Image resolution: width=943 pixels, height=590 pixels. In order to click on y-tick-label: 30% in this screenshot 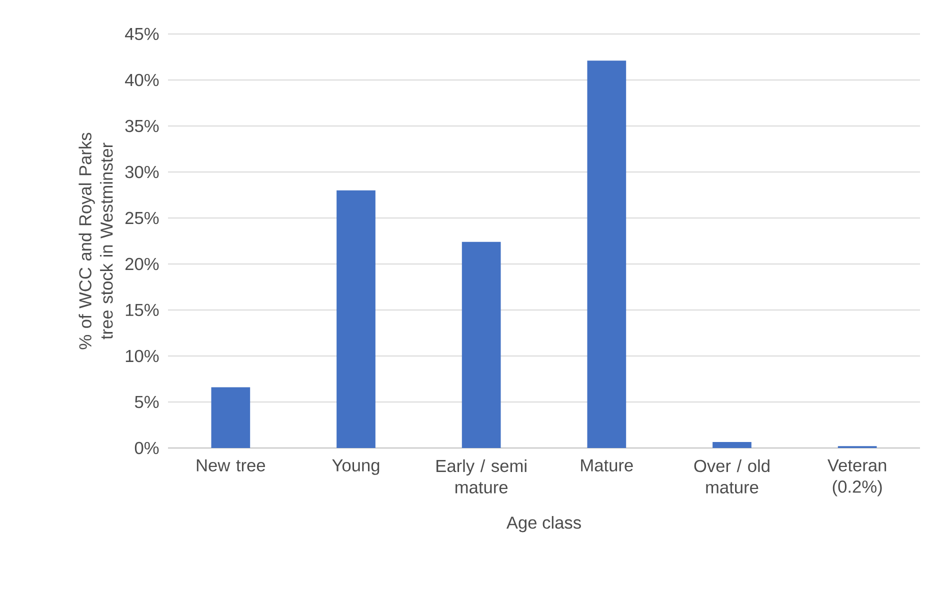, I will do `click(142, 172)`.